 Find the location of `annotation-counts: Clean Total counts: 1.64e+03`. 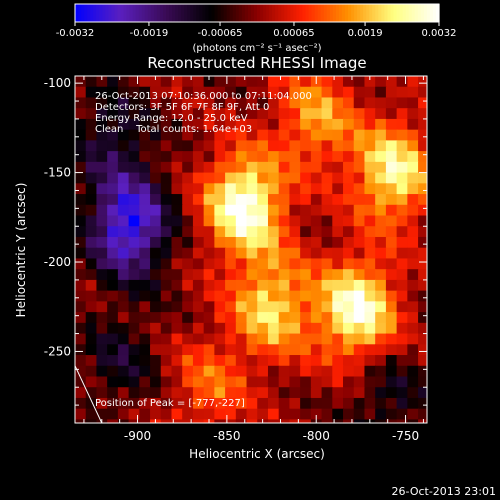

annotation-counts: Clean Total counts: 1.64e+03 is located at coordinates (173, 129).